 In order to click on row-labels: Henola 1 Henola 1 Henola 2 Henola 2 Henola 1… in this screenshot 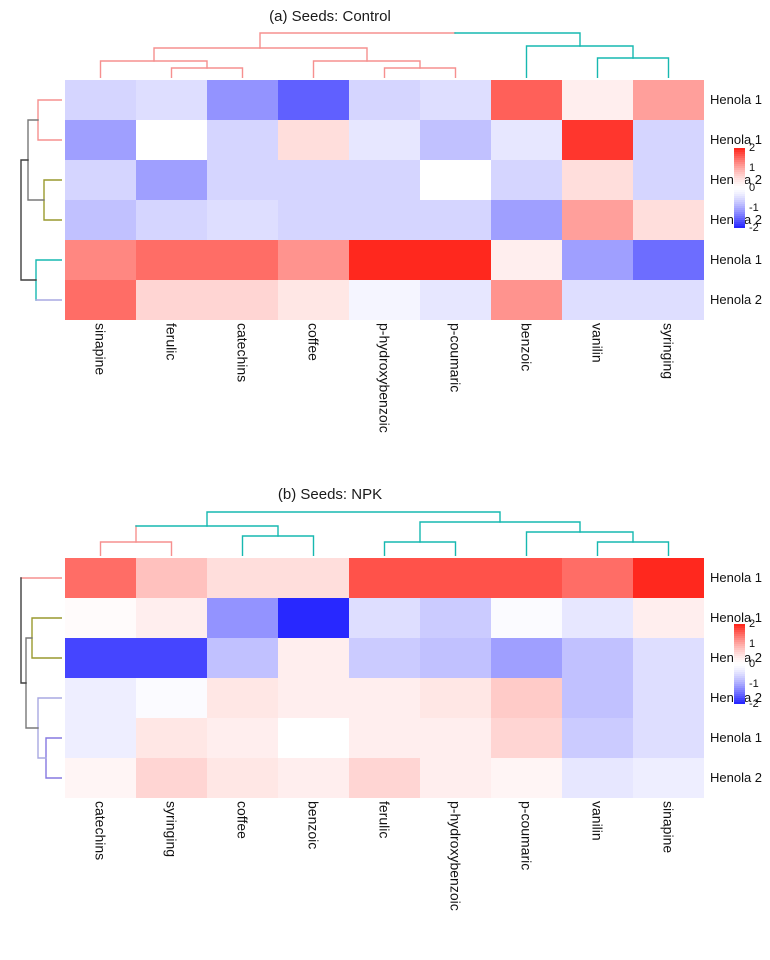, I will do `click(740, 678)`.